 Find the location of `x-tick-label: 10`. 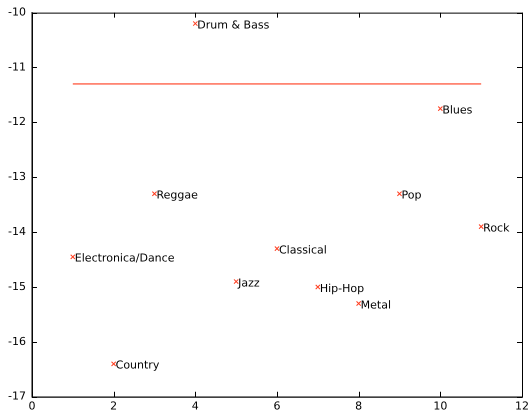

x-tick-label: 10 is located at coordinates (440, 405).